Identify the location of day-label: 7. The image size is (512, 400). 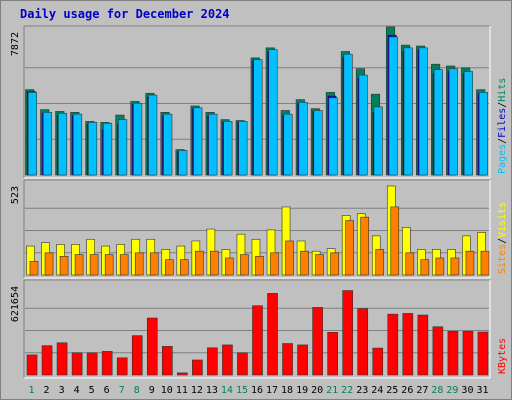
(122, 390).